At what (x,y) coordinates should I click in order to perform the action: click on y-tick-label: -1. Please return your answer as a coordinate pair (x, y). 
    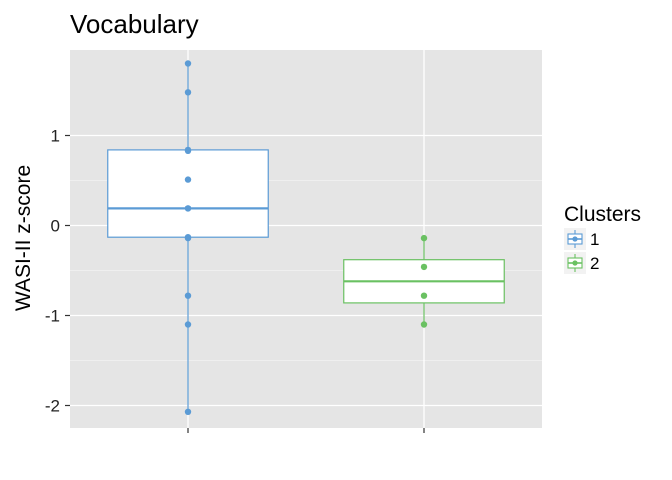
    Looking at the image, I should click on (52, 316).